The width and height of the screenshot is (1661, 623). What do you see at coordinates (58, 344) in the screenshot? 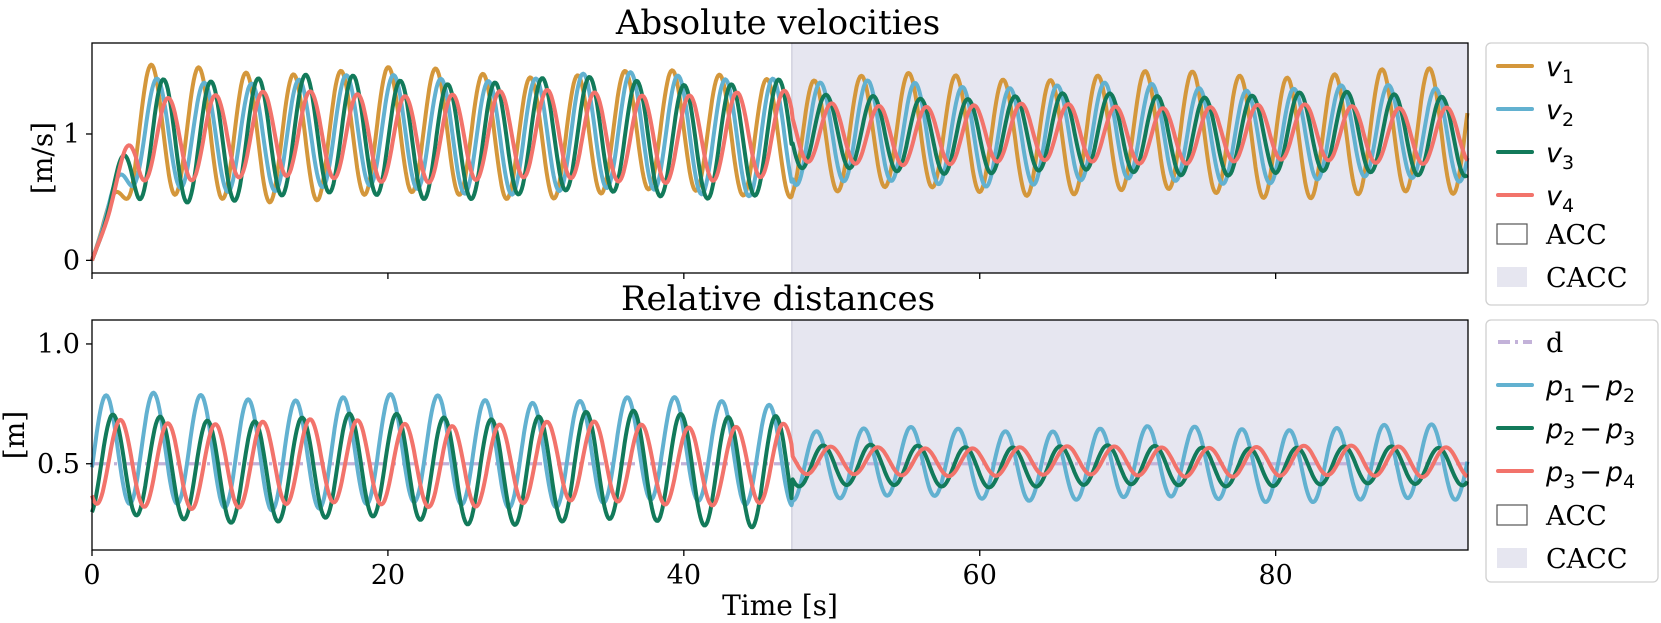
I see `y-tick-label: 1.0` at bounding box center [58, 344].